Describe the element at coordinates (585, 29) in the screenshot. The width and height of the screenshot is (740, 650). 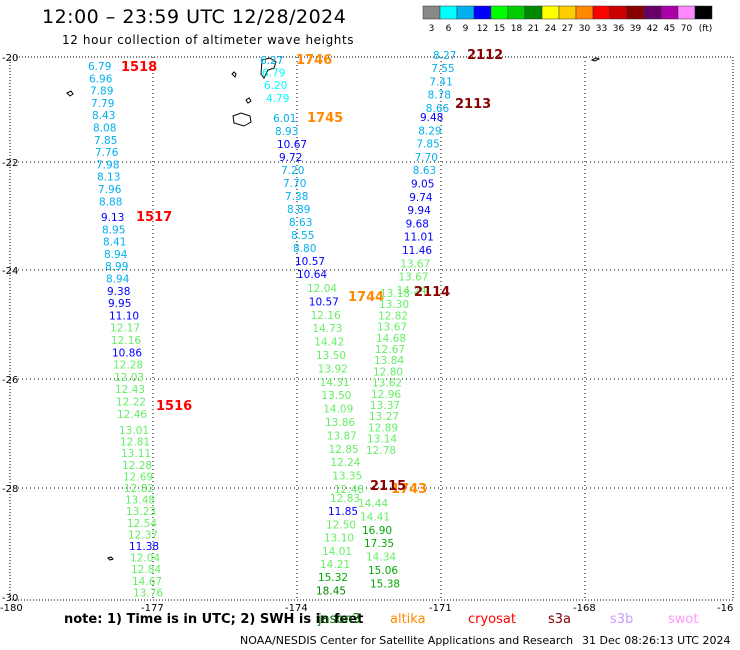
I see `scale-label: 30` at that location.